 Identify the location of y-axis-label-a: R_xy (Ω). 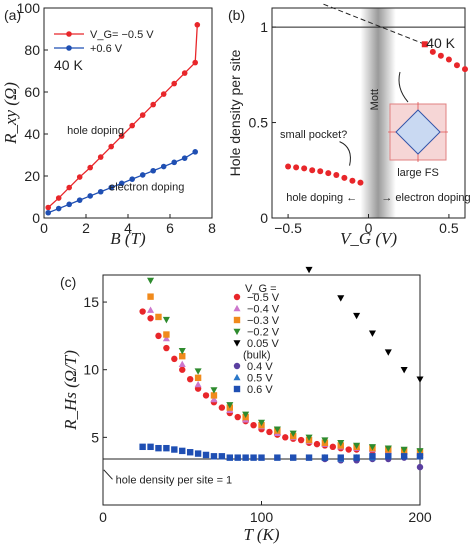
(10, 113).